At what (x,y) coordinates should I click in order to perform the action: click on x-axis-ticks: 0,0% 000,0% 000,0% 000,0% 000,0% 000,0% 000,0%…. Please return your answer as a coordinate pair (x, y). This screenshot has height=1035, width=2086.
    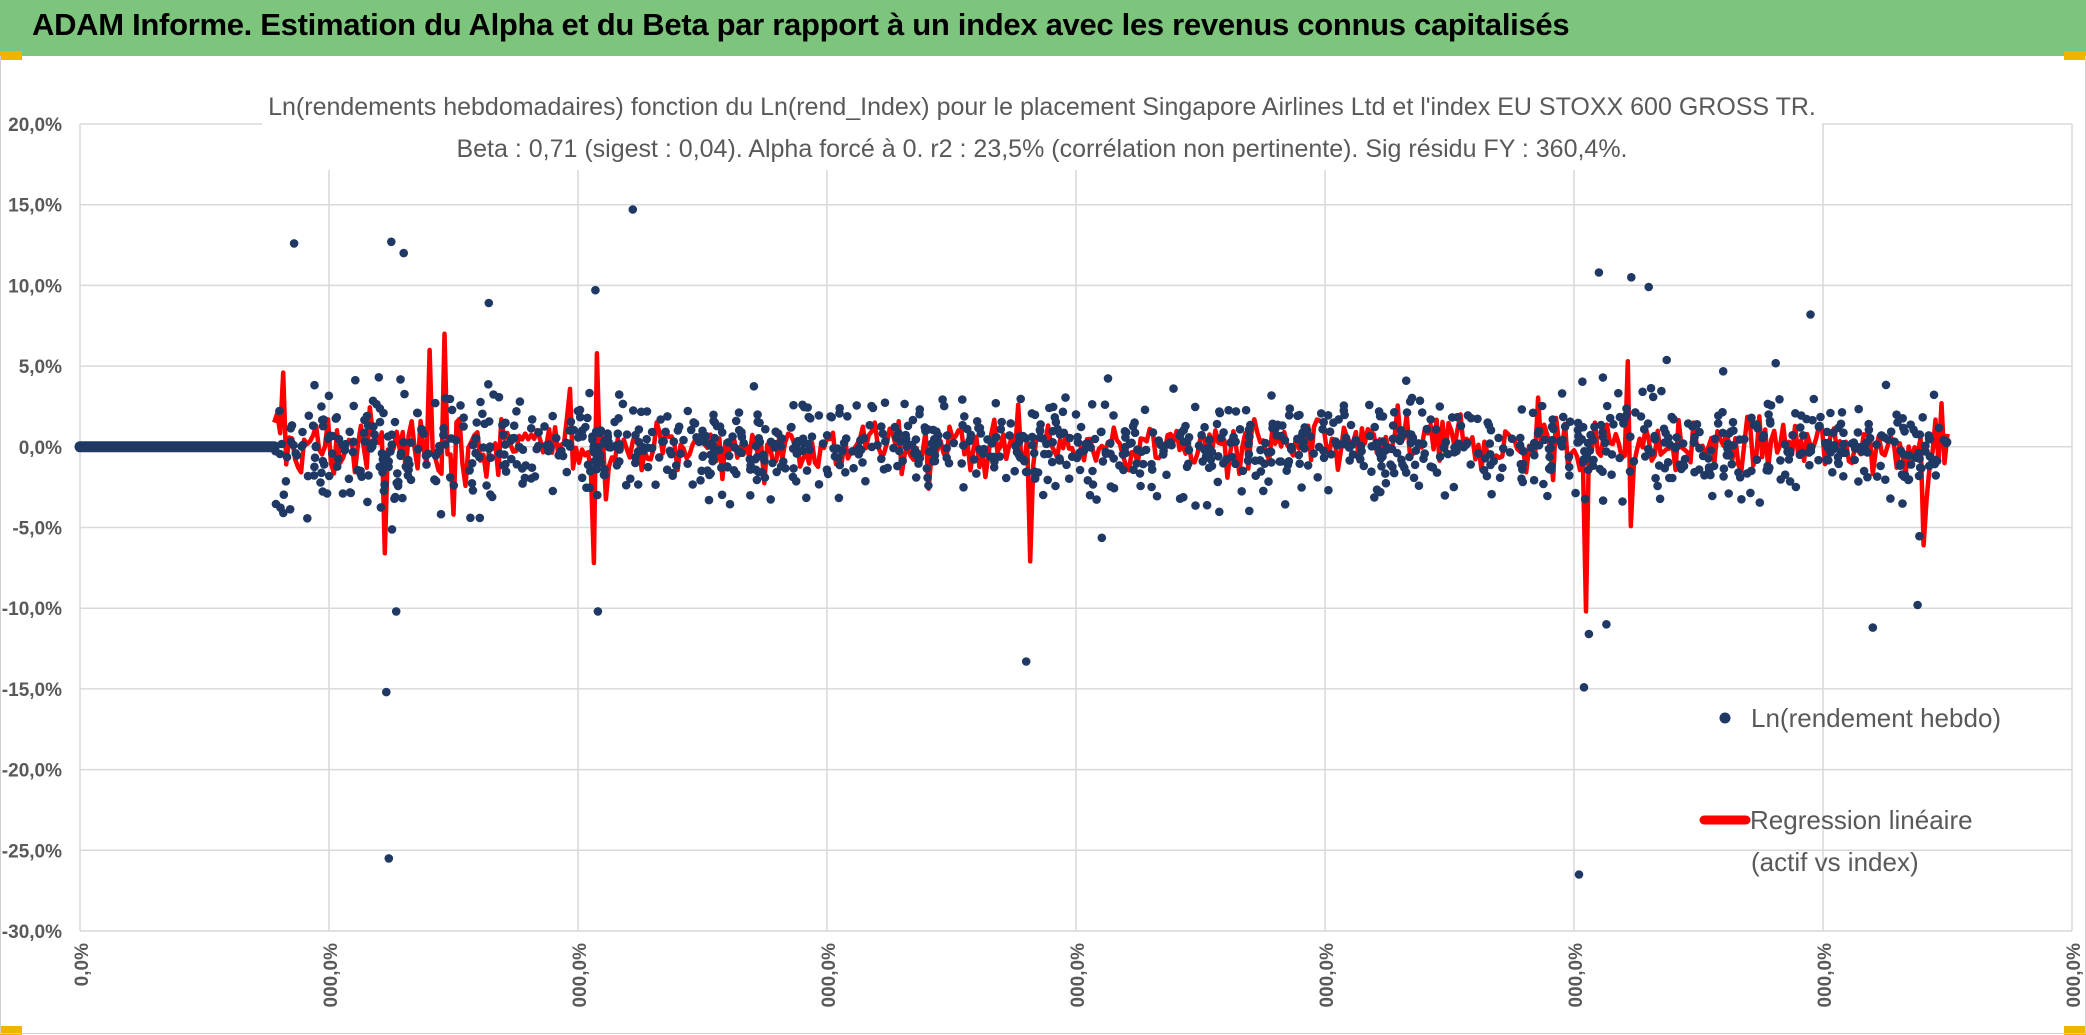
    Looking at the image, I should click on (1078, 975).